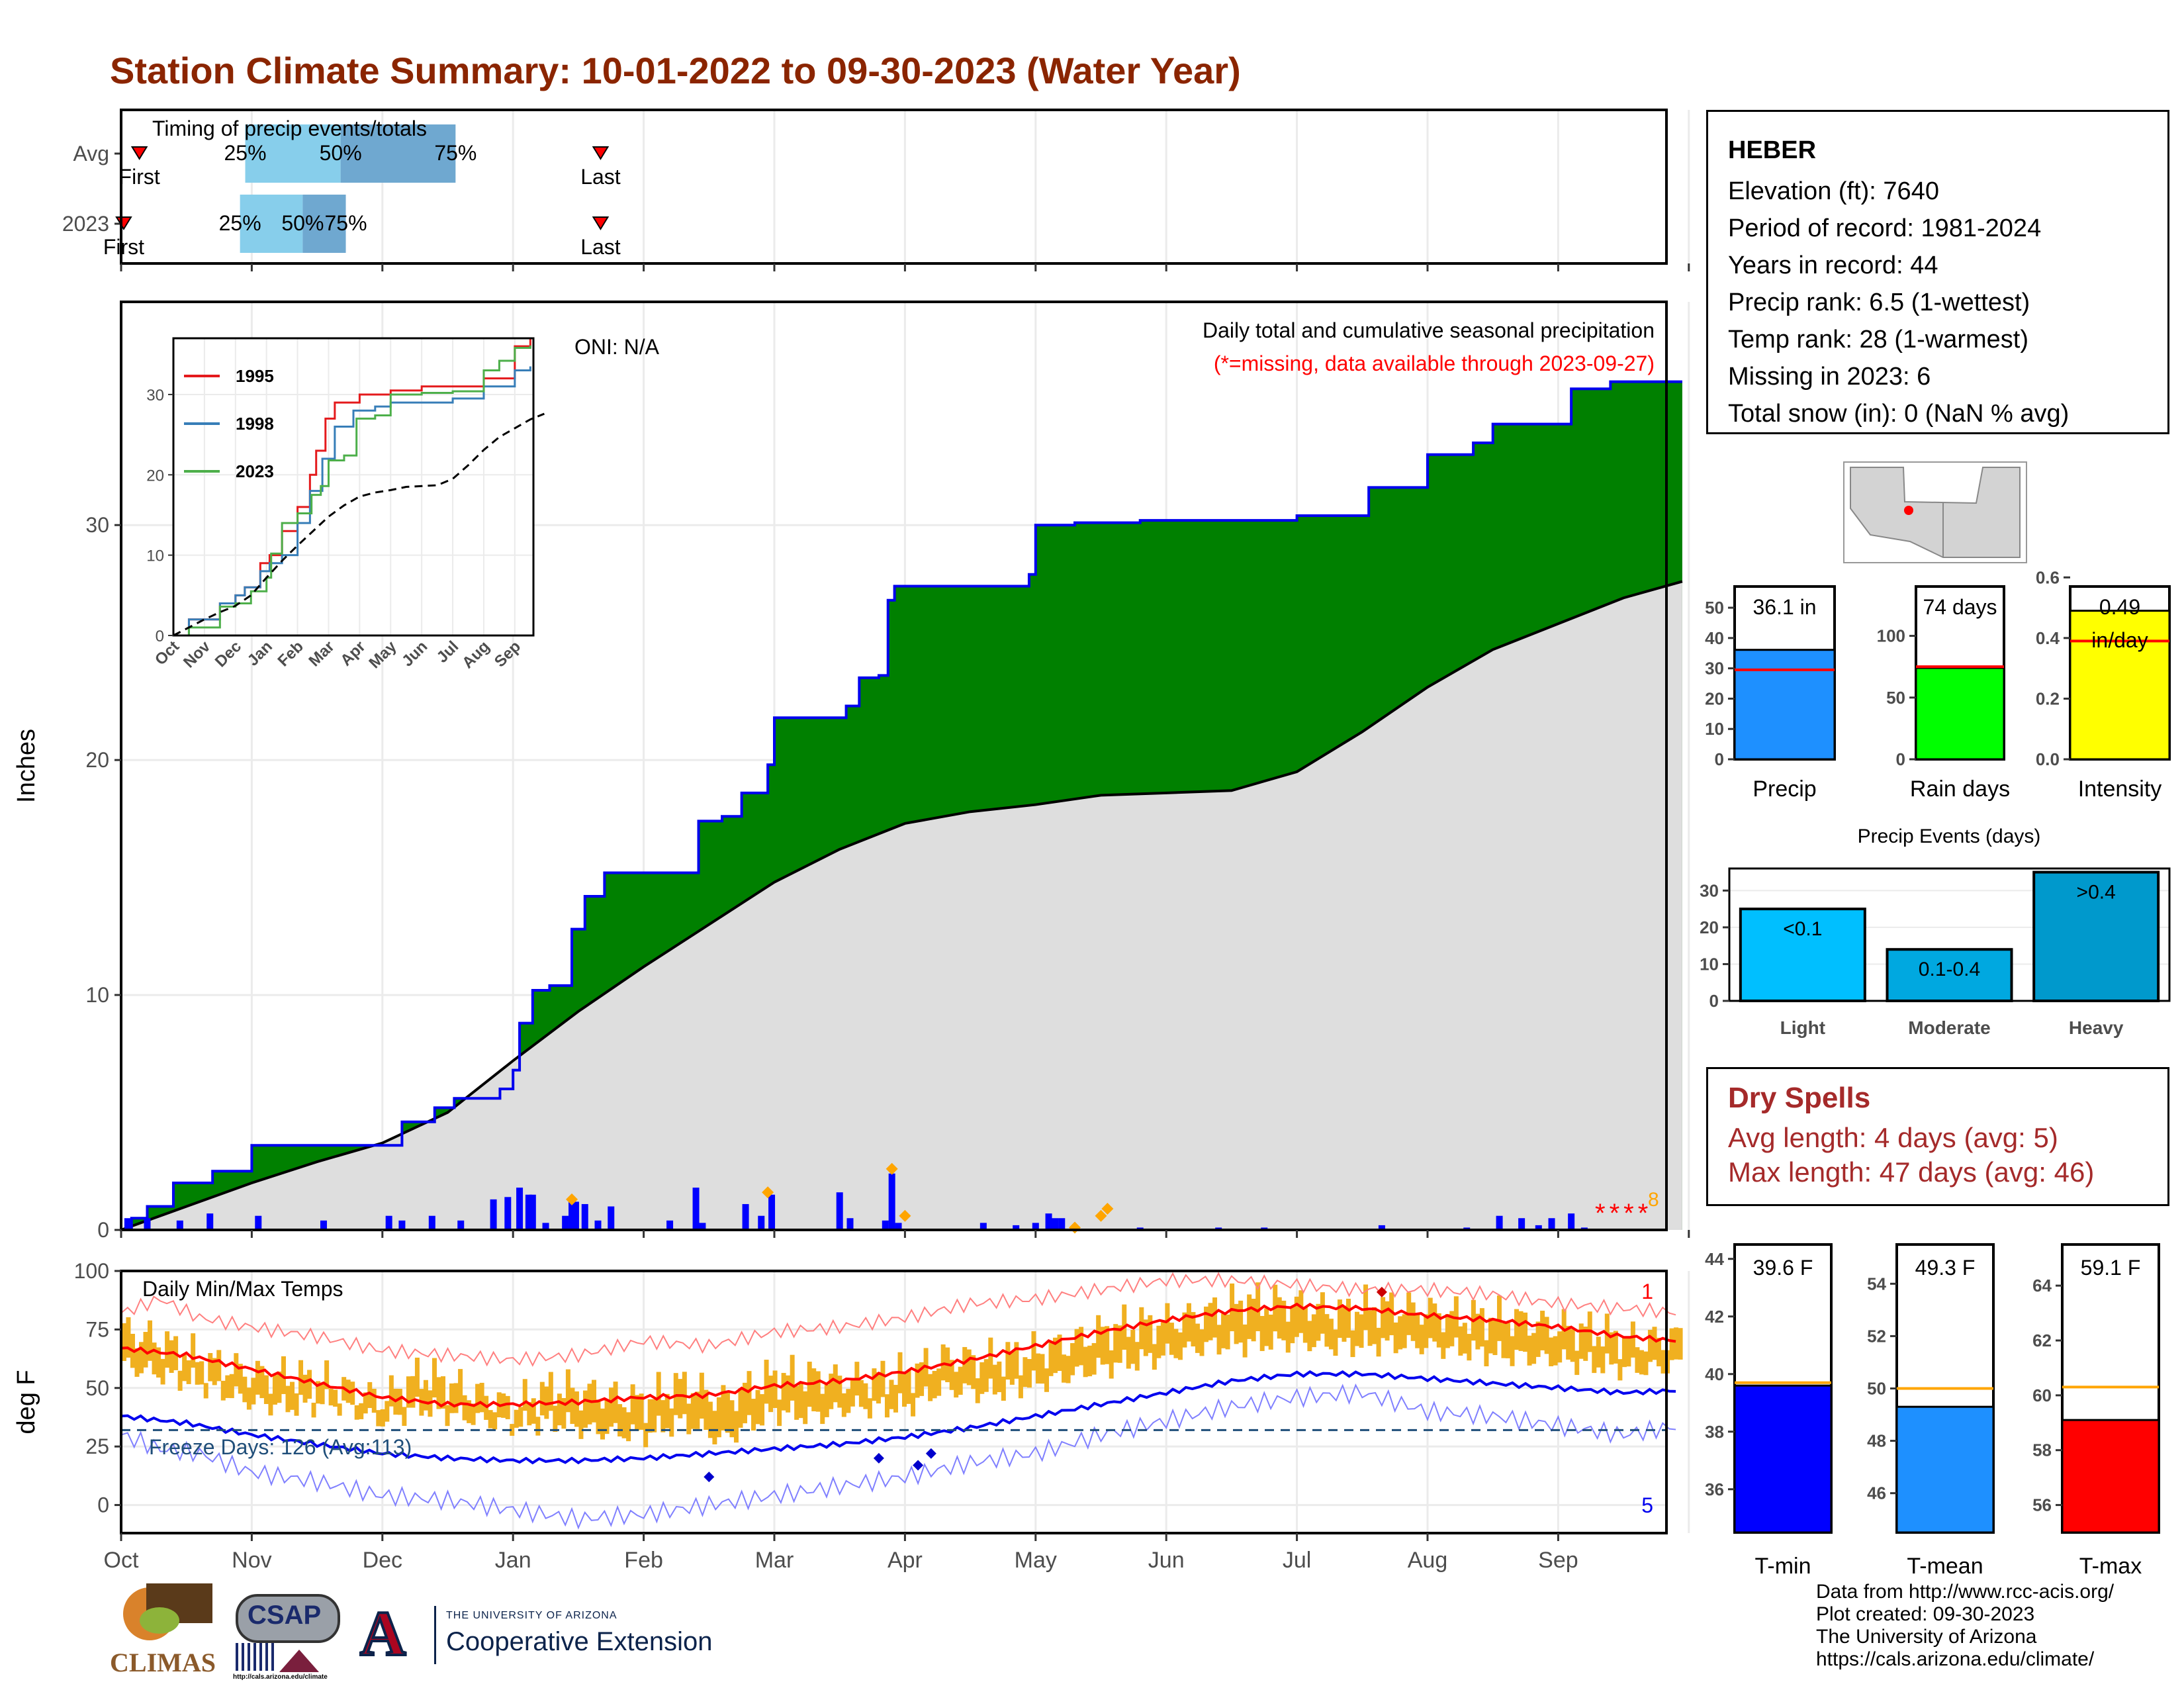  What do you see at coordinates (1891, 636) in the screenshot?
I see `summary-bar-ytick-label: 100` at bounding box center [1891, 636].